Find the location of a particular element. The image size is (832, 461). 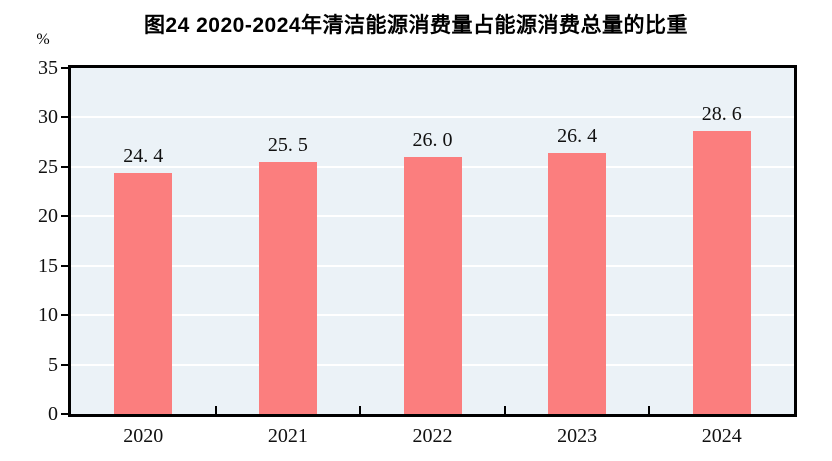

bar-value-label: 26. 0 is located at coordinates (432, 139).